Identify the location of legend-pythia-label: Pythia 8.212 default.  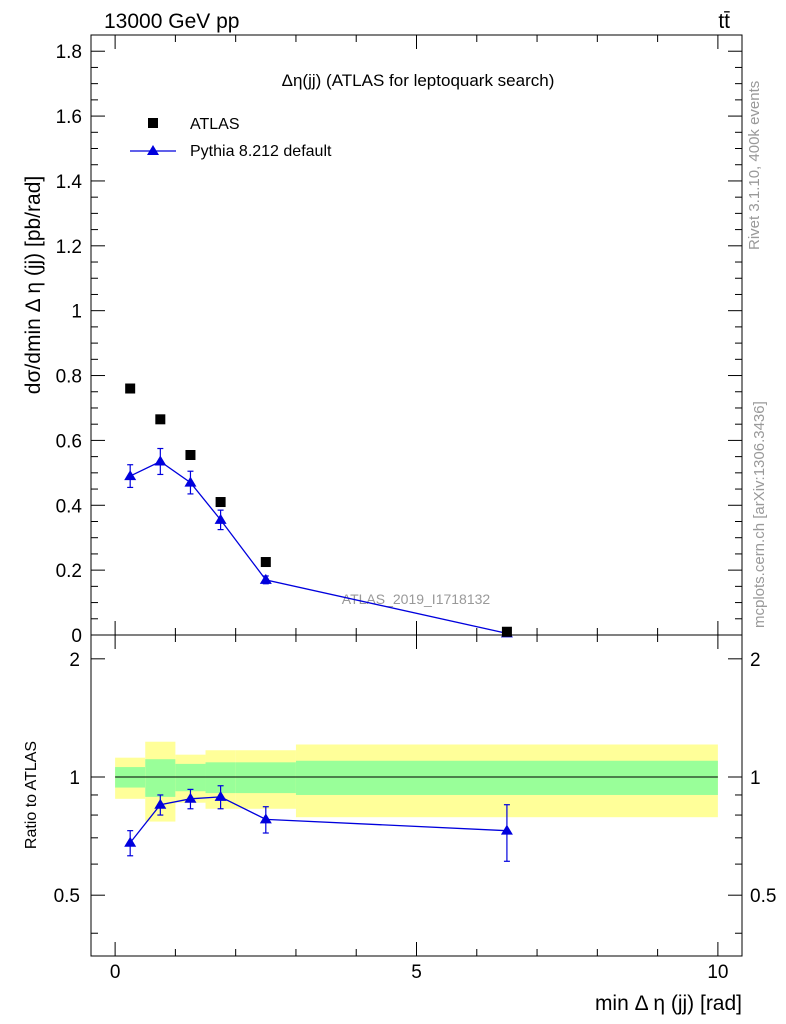
(261, 151).